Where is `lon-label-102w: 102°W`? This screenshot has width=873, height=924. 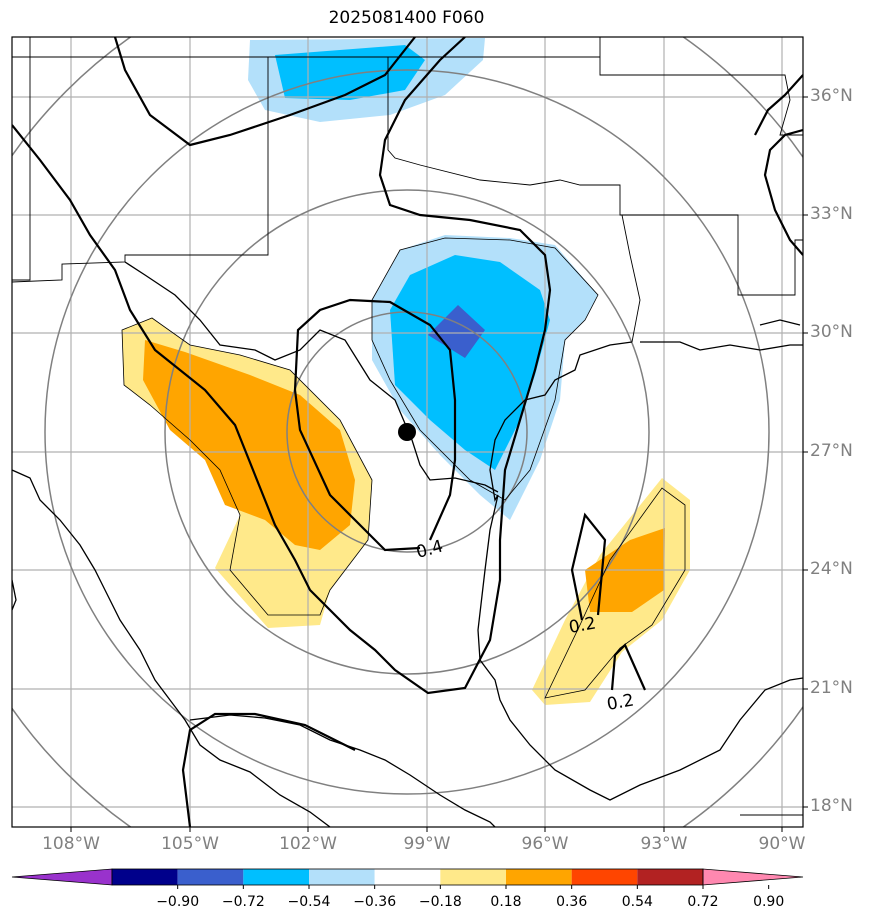
lon-label-102w: 102°W is located at coordinates (308, 844).